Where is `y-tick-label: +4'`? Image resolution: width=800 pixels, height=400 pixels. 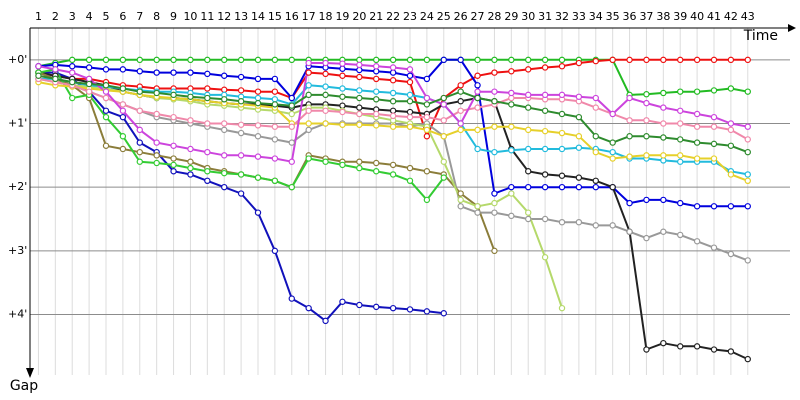 y-tick-label: +4' is located at coordinates (17, 314).